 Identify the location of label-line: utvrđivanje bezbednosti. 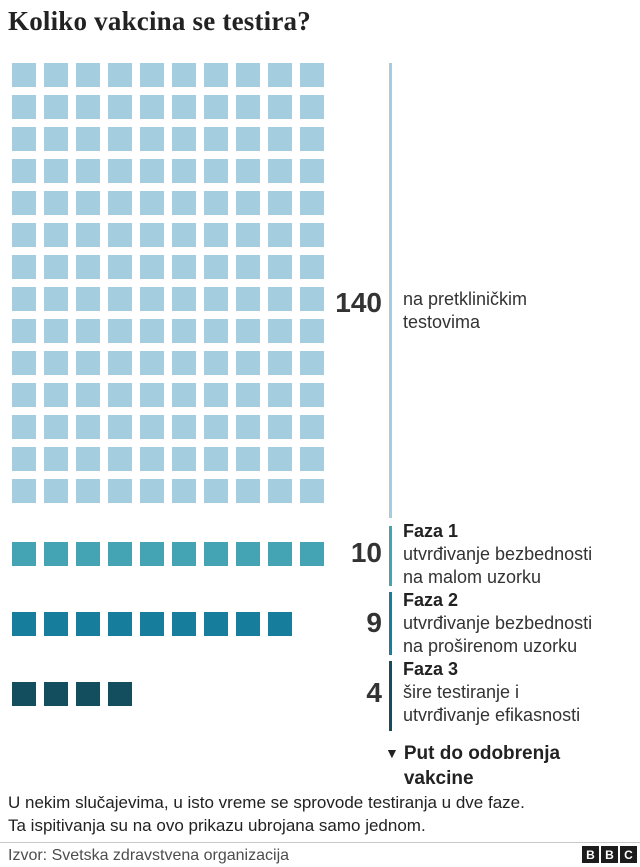
(498, 554).